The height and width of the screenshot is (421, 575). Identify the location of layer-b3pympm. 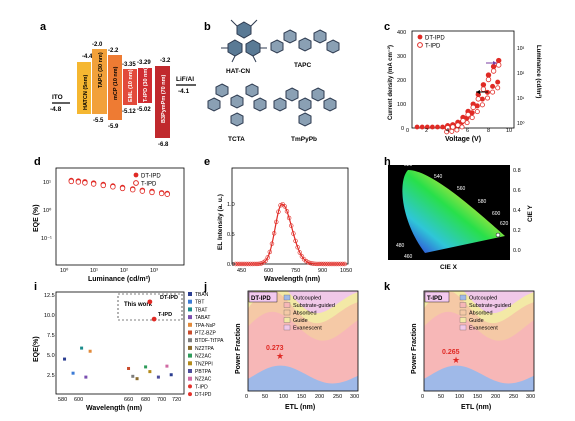
(162, 102).